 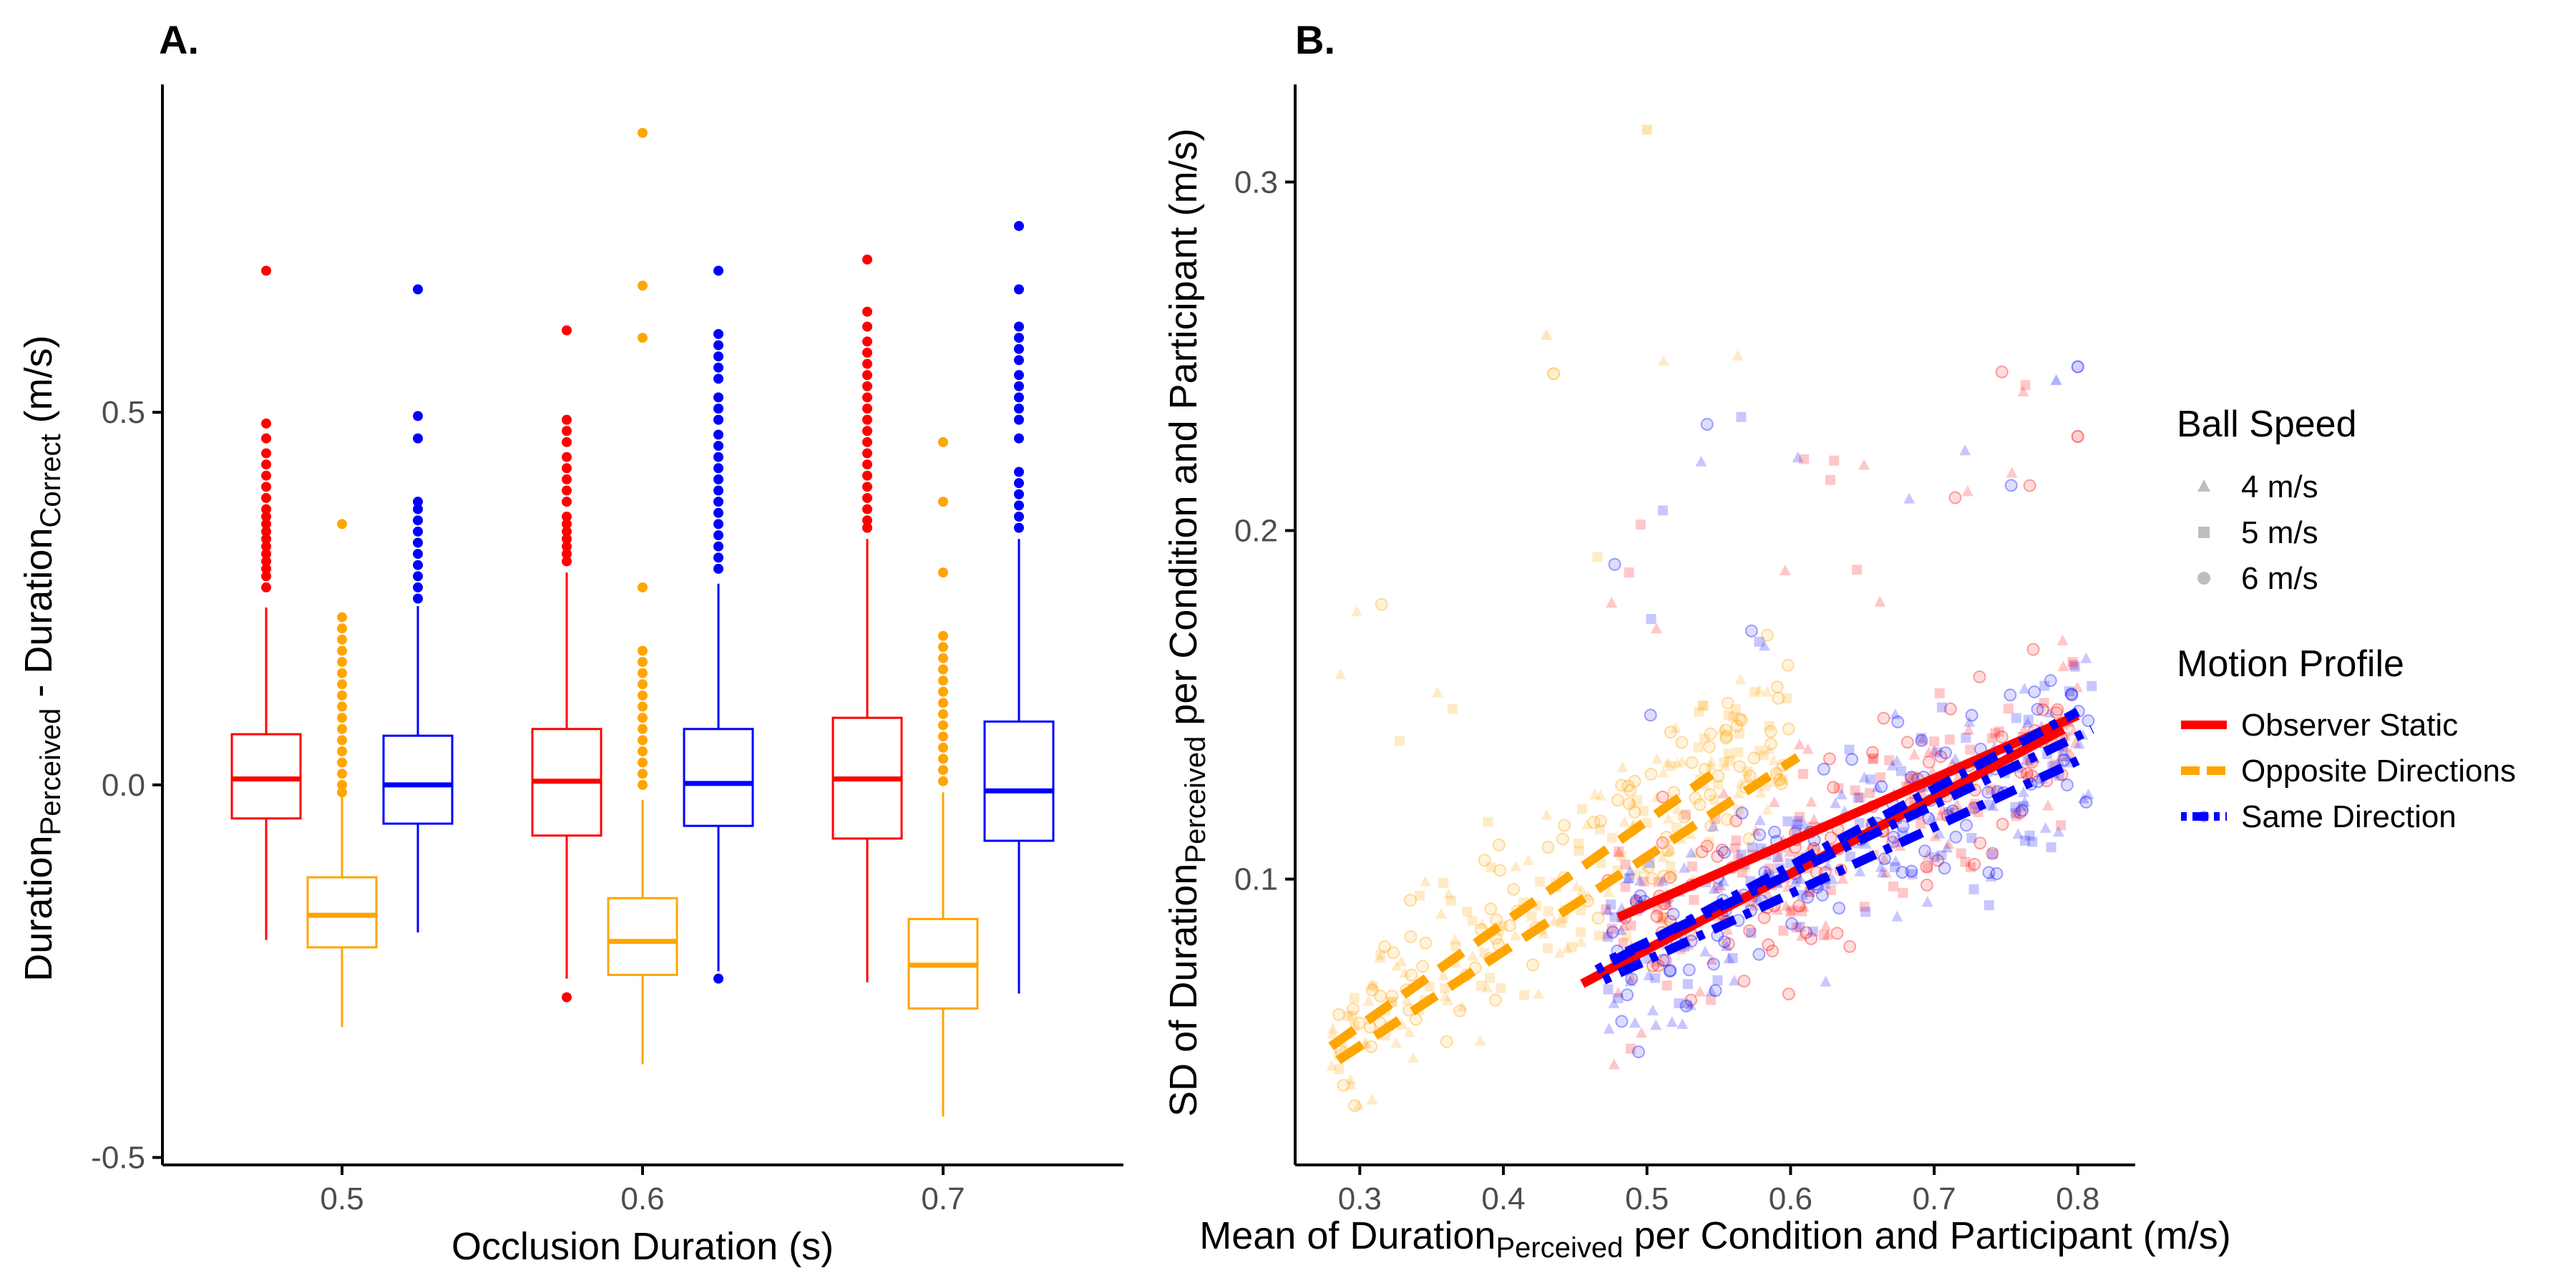 I want to click on y-tick-label: -0.5, so click(x=118, y=1158).